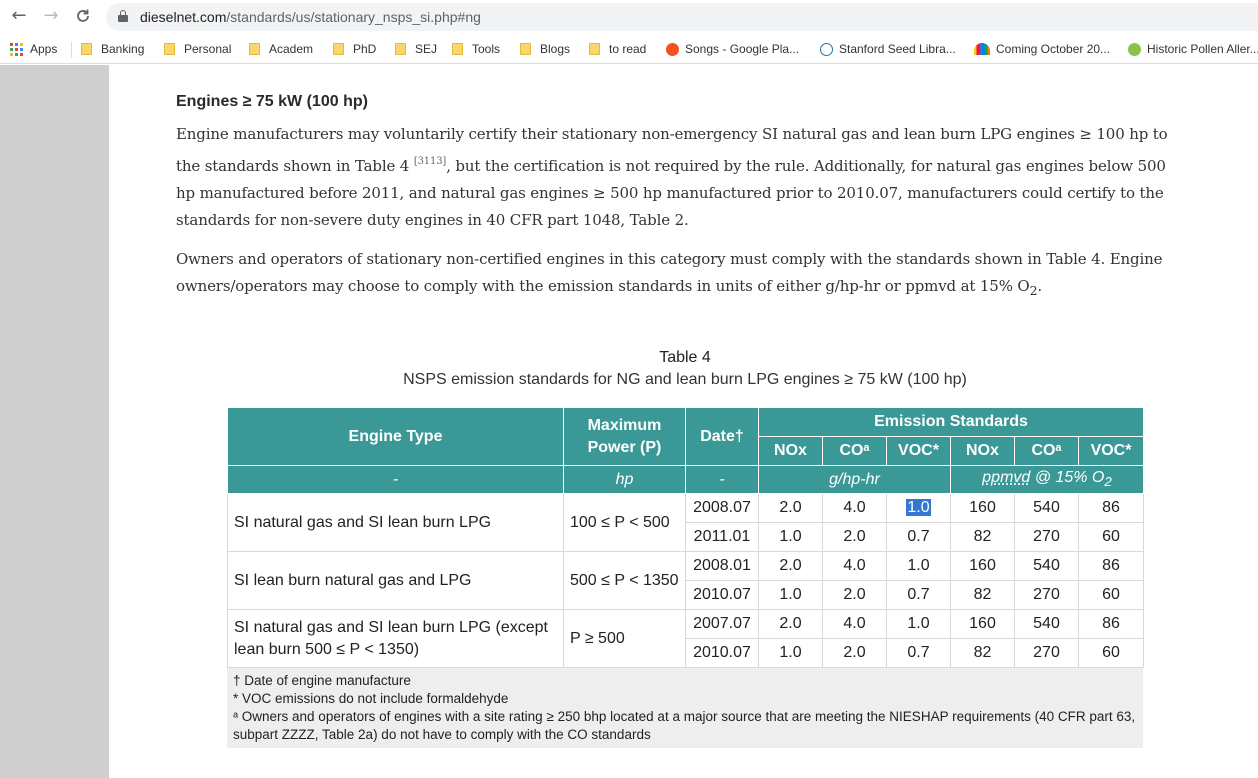  I want to click on back-arrow-icon: ←, so click(19, 15).